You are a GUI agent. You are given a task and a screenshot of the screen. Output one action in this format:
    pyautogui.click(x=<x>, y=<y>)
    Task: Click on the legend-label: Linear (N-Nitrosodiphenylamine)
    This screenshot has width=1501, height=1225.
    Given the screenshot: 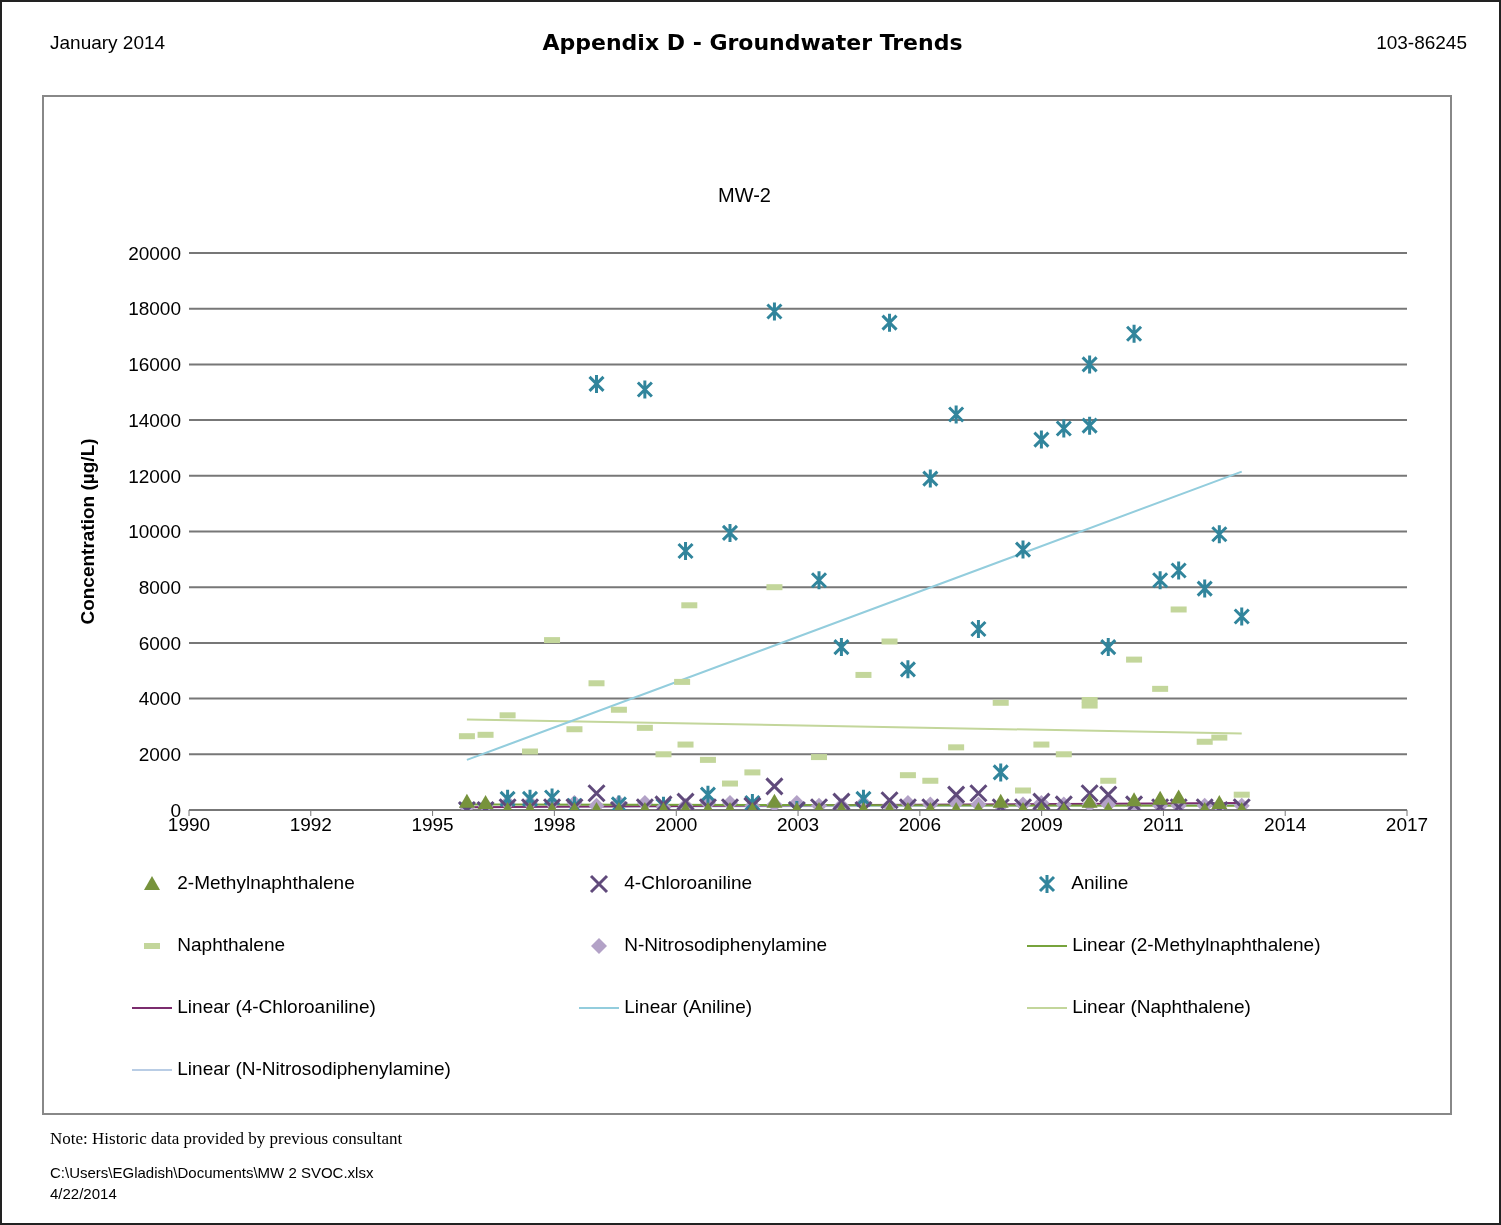 What is the action you would take?
    pyautogui.click(x=314, y=1068)
    